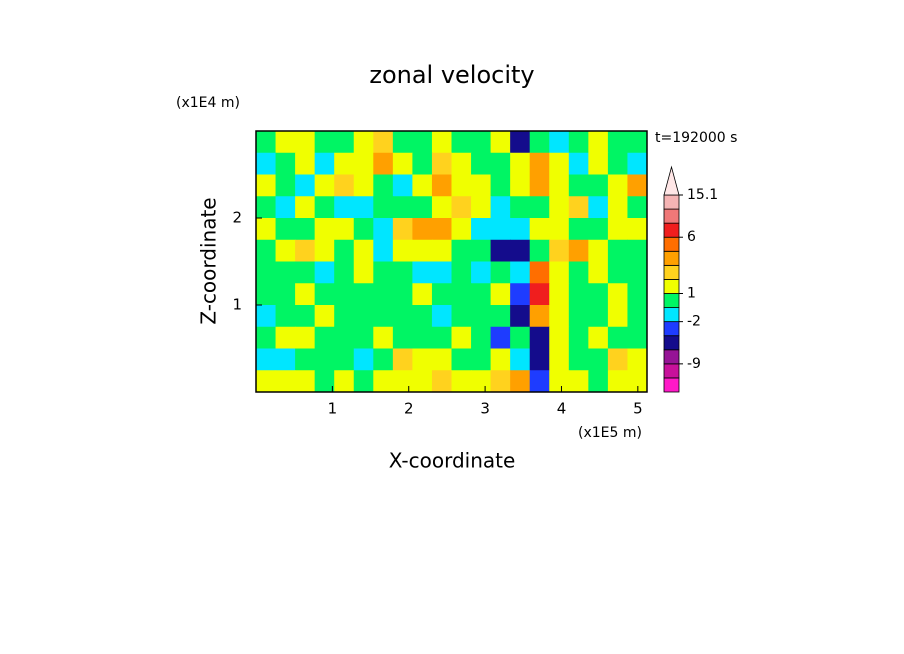 The height and width of the screenshot is (654, 904). Describe the element at coordinates (208, 103) in the screenshot. I see `y-unit: (x1E4 m)` at that location.